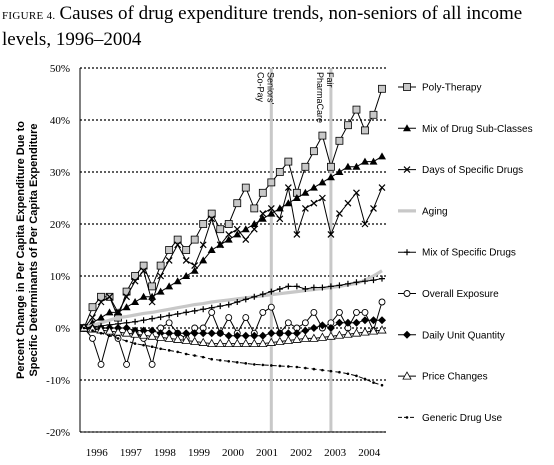 This screenshot has width=554, height=465. I want to click on legend-label: Daily Unit Quantity, so click(463, 335).